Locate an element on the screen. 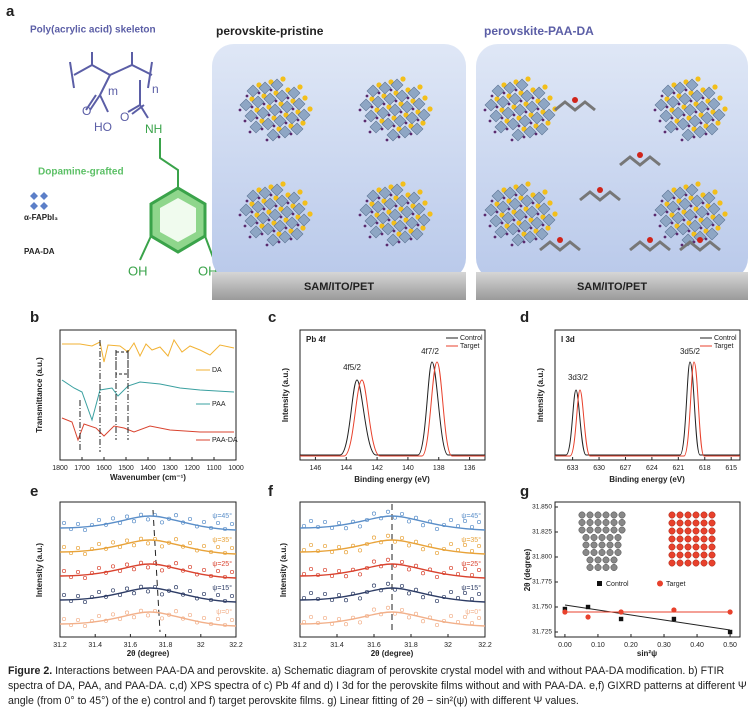  x-tick-label: 615 is located at coordinates (731, 468).